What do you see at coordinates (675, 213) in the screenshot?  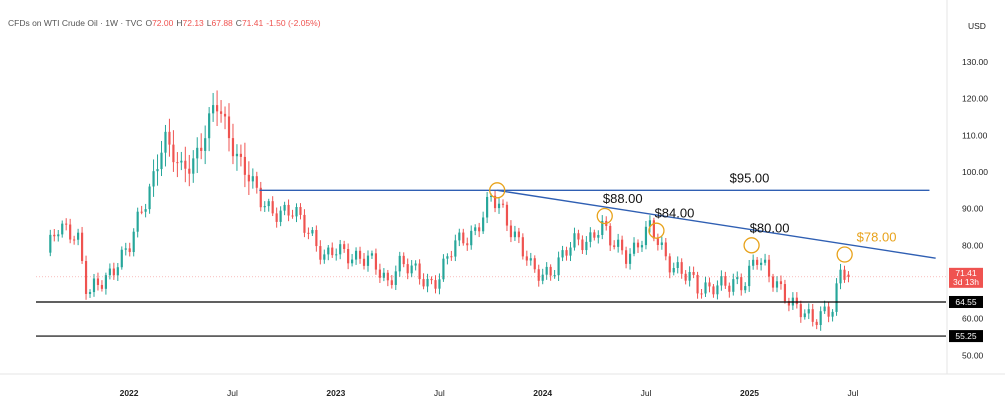 I see `touch-point-label: $84.00` at bounding box center [675, 213].